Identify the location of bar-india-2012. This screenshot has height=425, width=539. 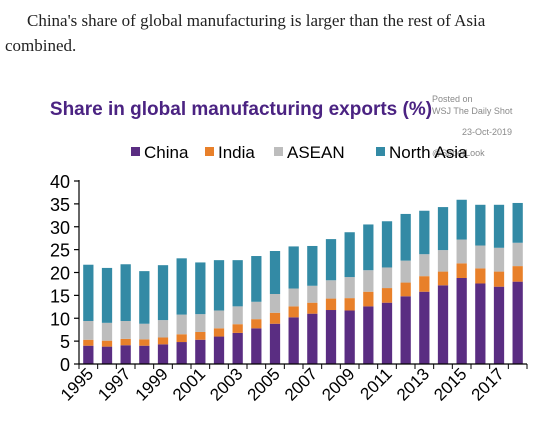
(405, 289).